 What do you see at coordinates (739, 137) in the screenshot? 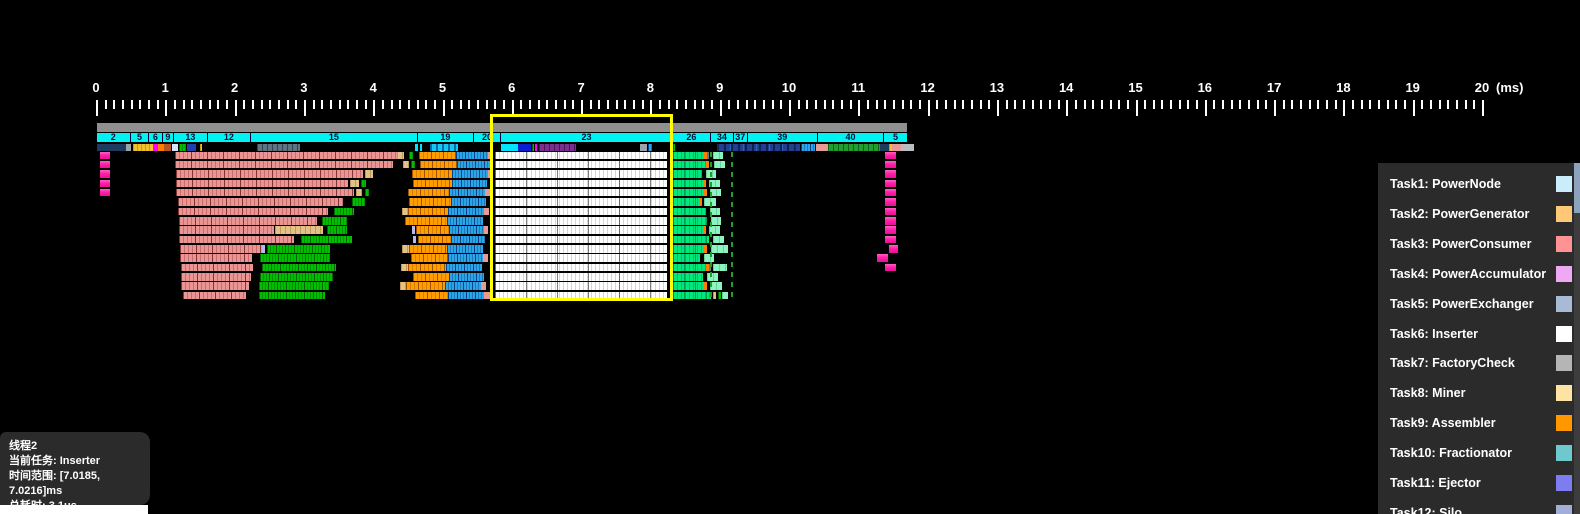
I see `frame-segment: 37` at bounding box center [739, 137].